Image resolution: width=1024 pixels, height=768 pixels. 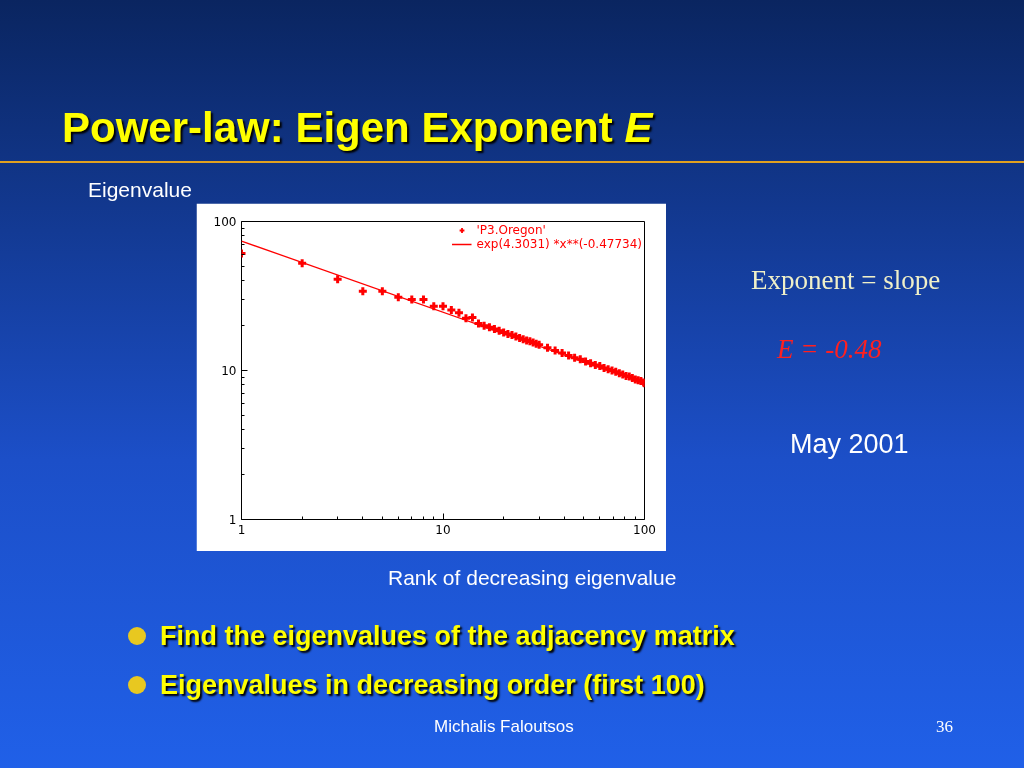 What do you see at coordinates (443, 529) in the screenshot?
I see `x-tick-label: 10` at bounding box center [443, 529].